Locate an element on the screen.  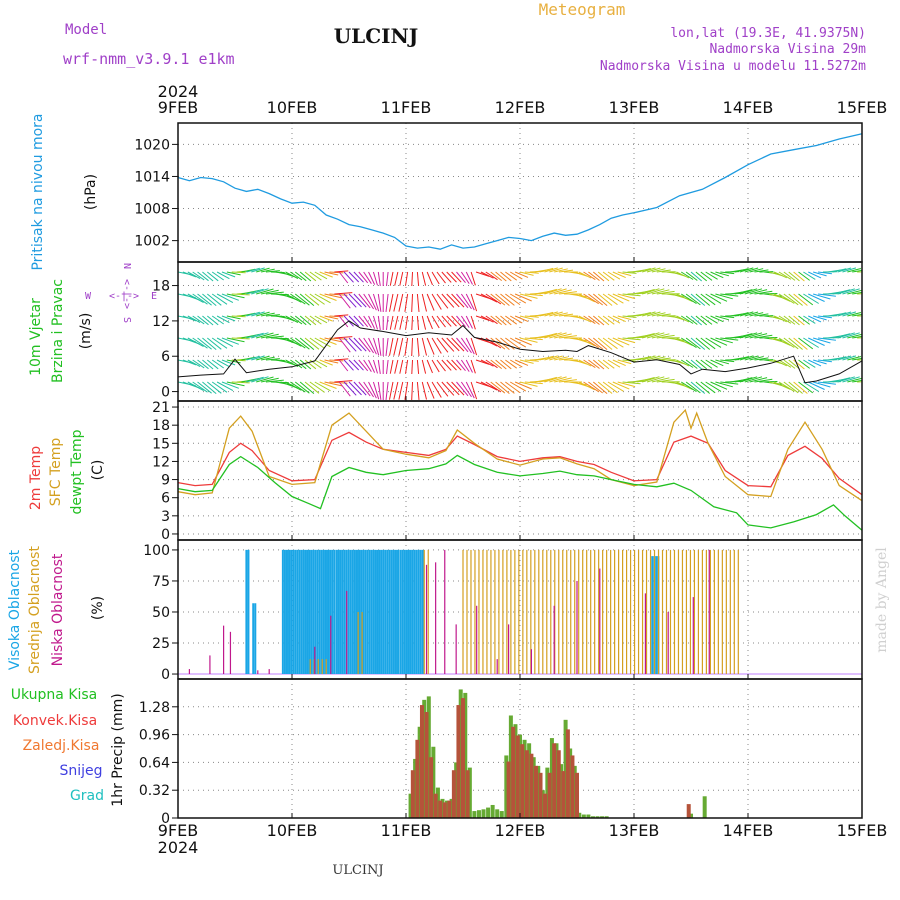
cloud-unit: (%) is located at coordinates (98, 608).